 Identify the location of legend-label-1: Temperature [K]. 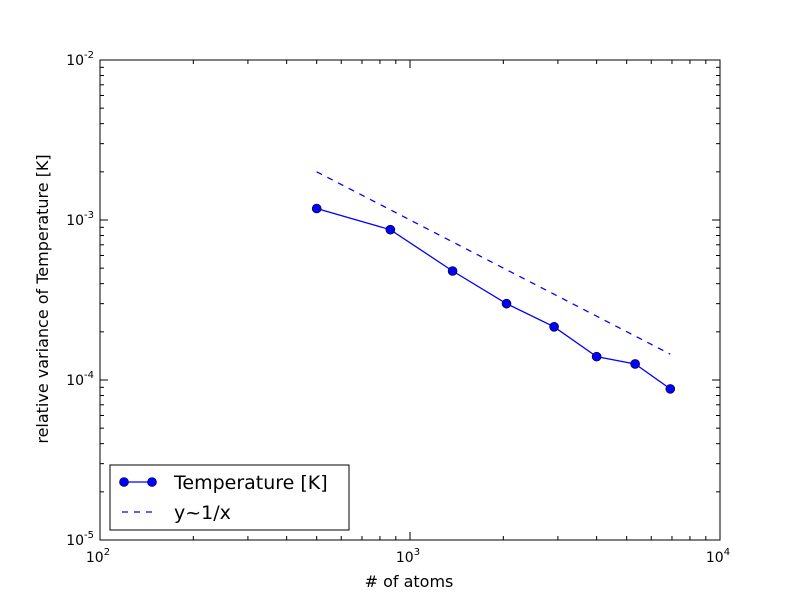
(250, 483).